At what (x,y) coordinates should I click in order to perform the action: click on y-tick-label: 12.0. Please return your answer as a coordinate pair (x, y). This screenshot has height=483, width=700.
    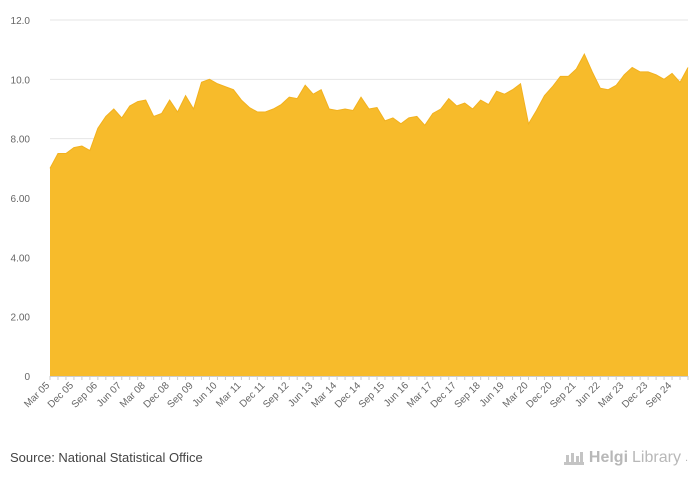
    Looking at the image, I should click on (21, 21).